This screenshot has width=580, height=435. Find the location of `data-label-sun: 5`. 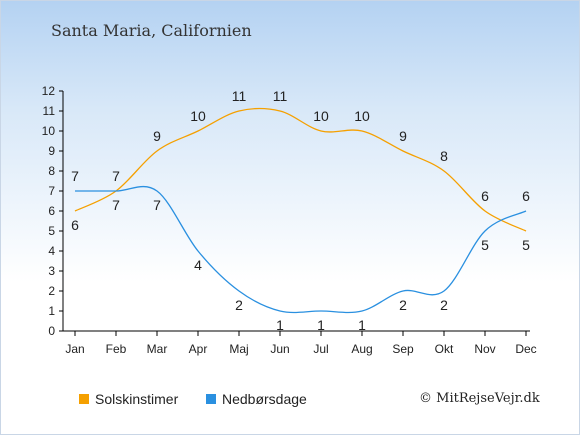

data-label-sun: 5 is located at coordinates (526, 245).